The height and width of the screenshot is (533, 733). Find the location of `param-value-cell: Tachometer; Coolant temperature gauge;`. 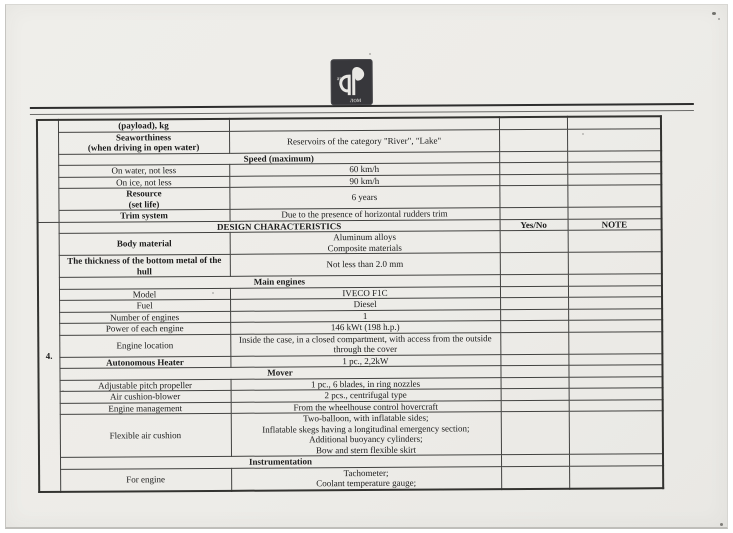

param-value-cell: Tachometer; Coolant temperature gauge; is located at coordinates (366, 478).